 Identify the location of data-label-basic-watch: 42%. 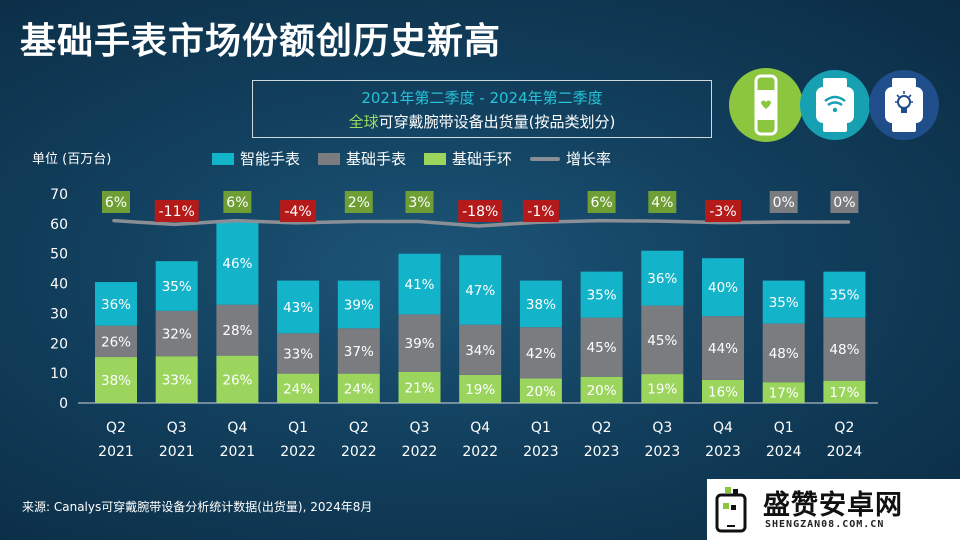
(541, 354).